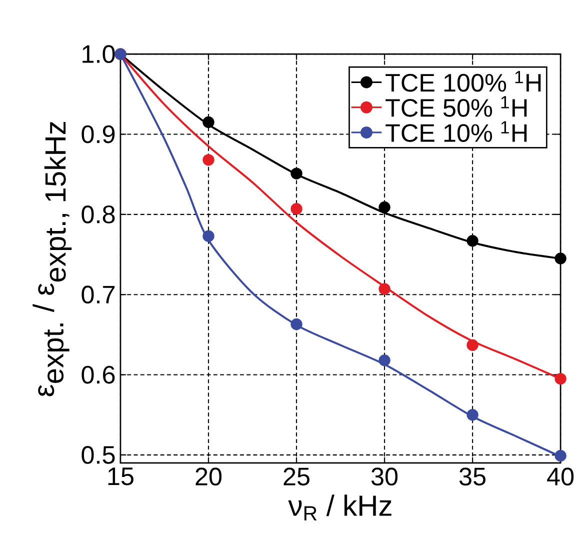 This screenshot has height=544, width=579. I want to click on x-tick-label: 35, so click(472, 477).